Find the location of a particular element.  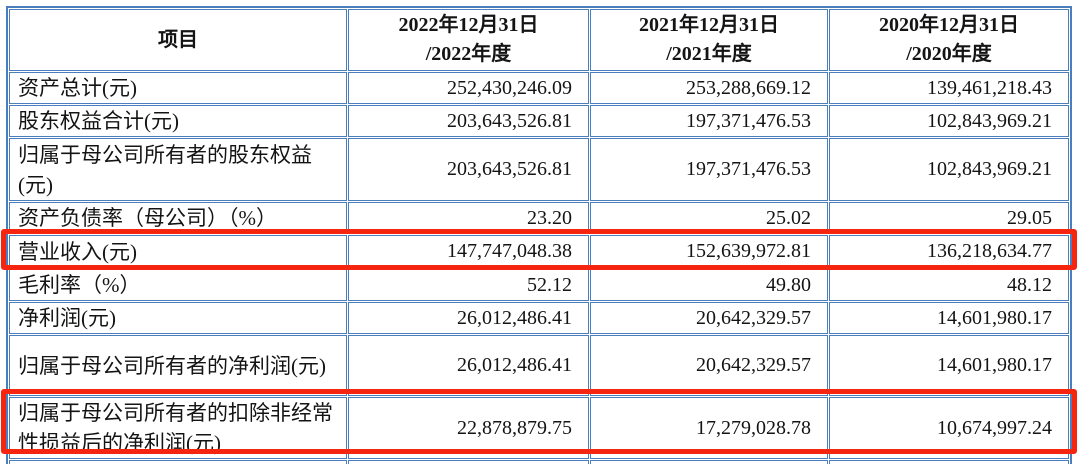

cell-value: 136,218,634.77 is located at coordinates (949, 251).